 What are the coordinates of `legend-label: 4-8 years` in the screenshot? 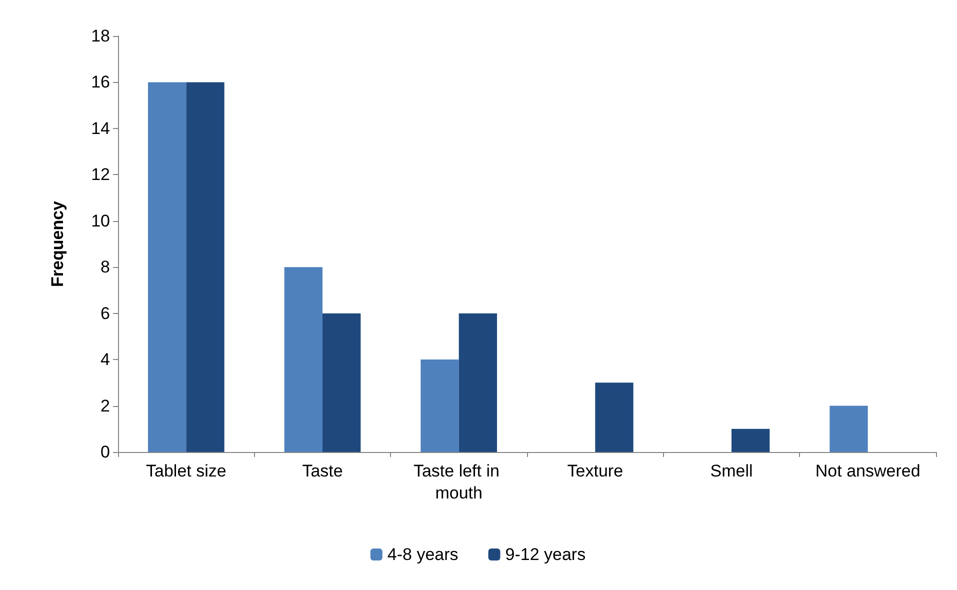 It's located at (422, 554).